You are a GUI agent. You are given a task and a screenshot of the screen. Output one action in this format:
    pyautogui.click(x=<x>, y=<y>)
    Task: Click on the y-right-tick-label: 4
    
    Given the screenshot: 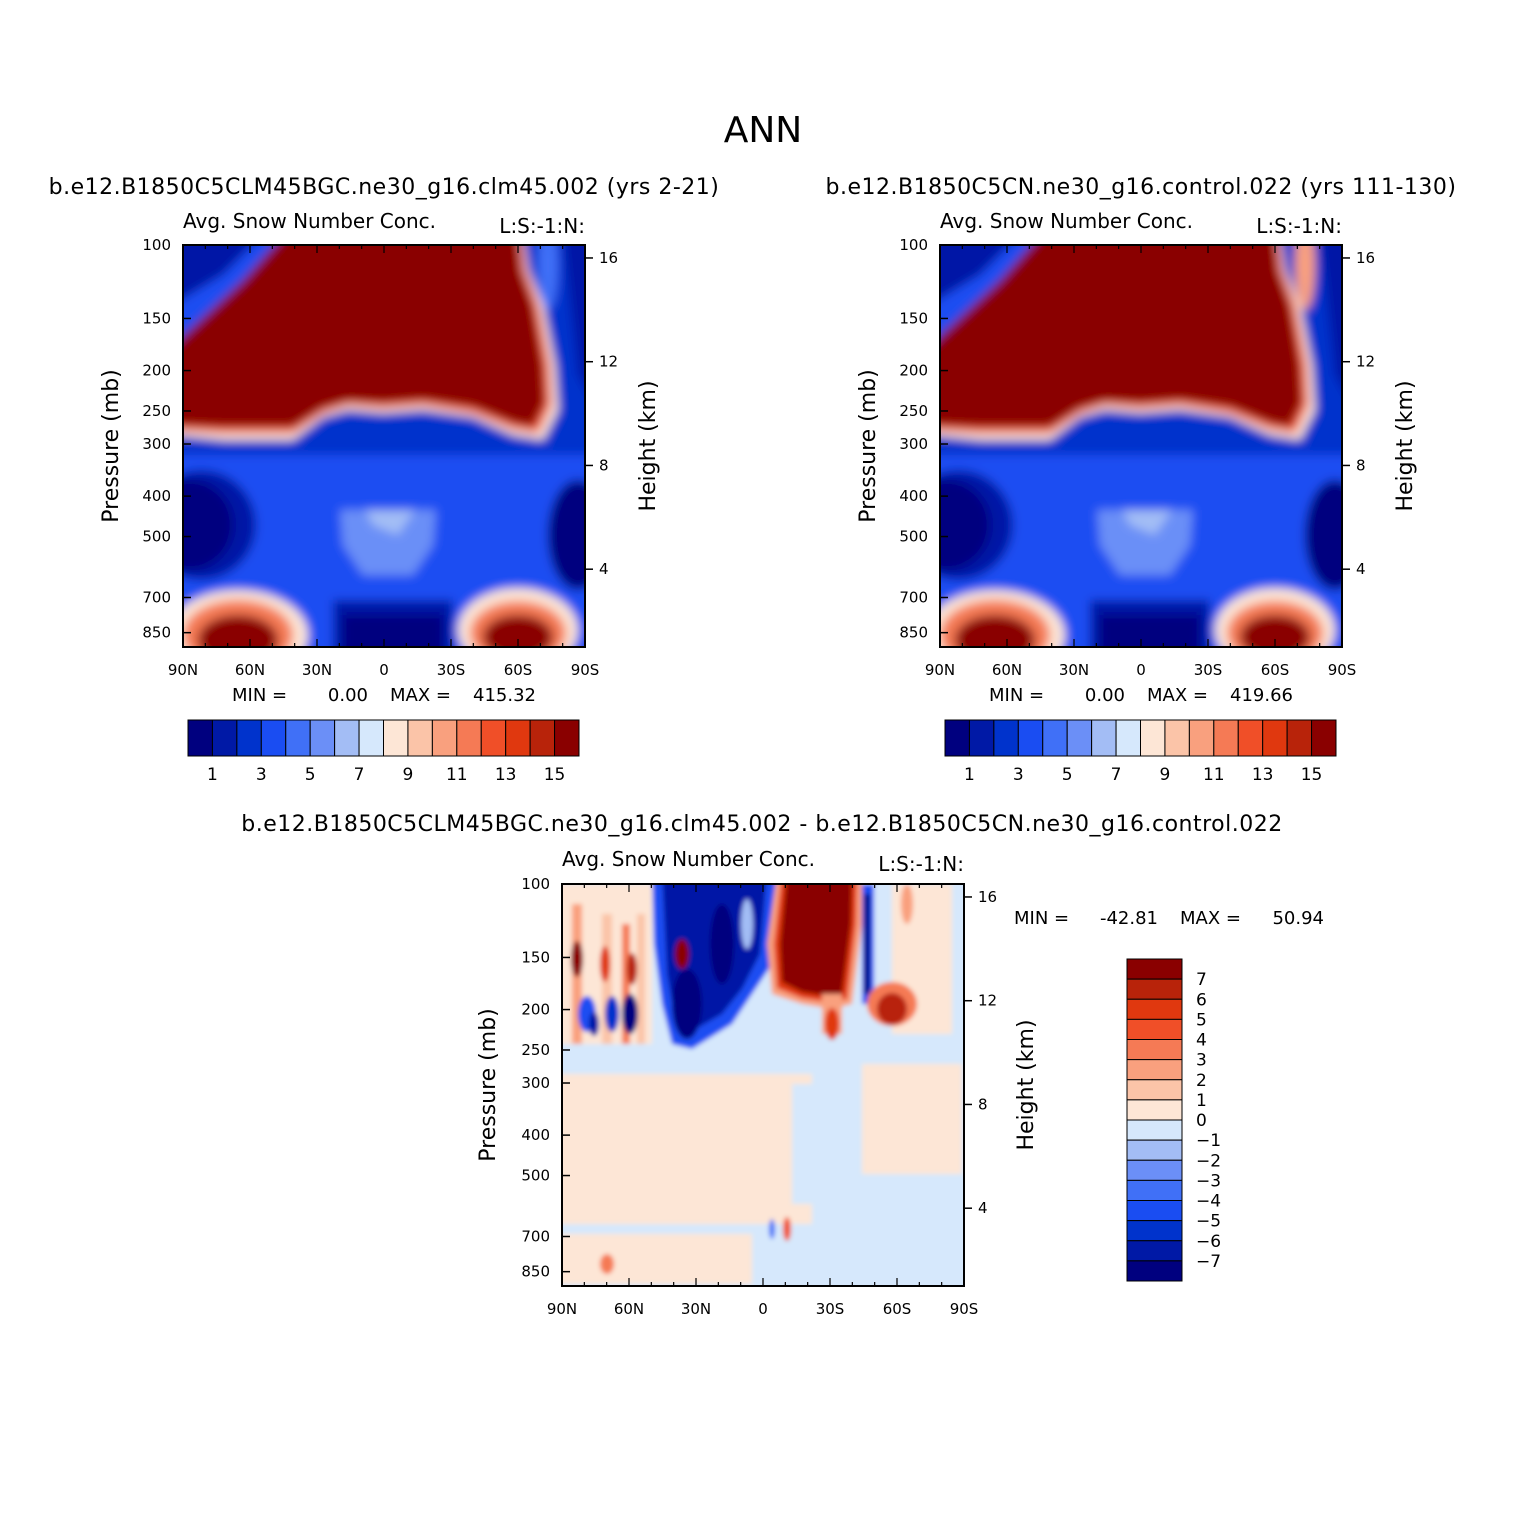 What is the action you would take?
    pyautogui.click(x=604, y=569)
    